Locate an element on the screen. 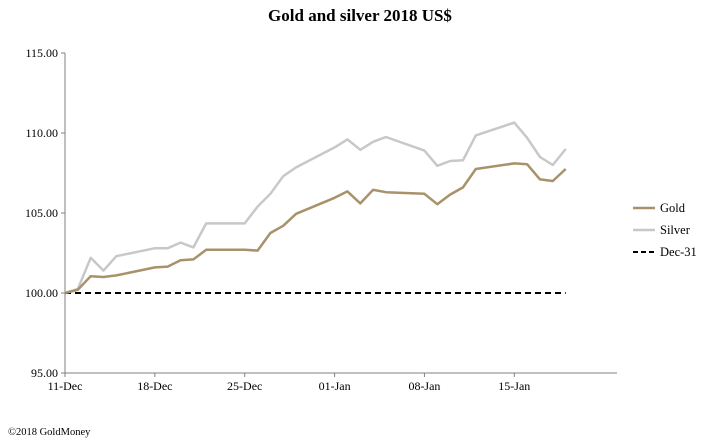  legend: Gold Silver Dec-31 is located at coordinates (665, 230).